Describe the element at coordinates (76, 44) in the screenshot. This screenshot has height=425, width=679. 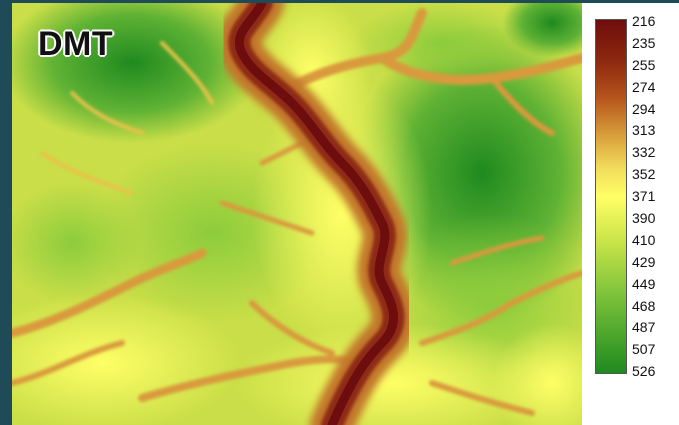
I see `map-title: DMT` at that location.